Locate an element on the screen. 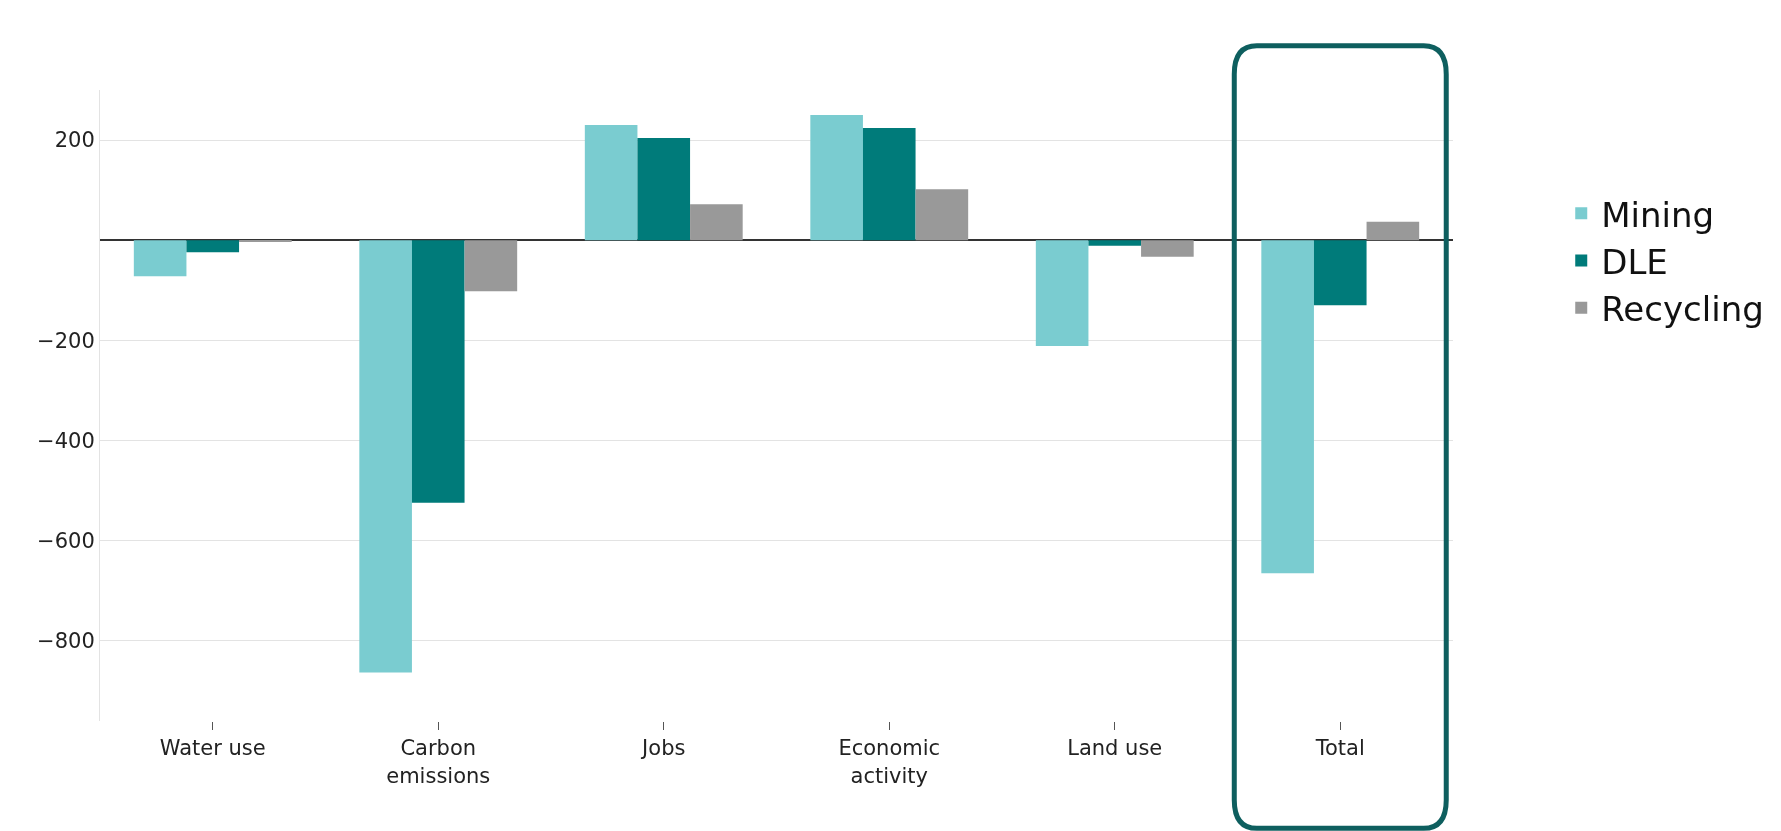 This screenshot has height=831, width=1781. x-tick-label: Jobs is located at coordinates (663, 748).